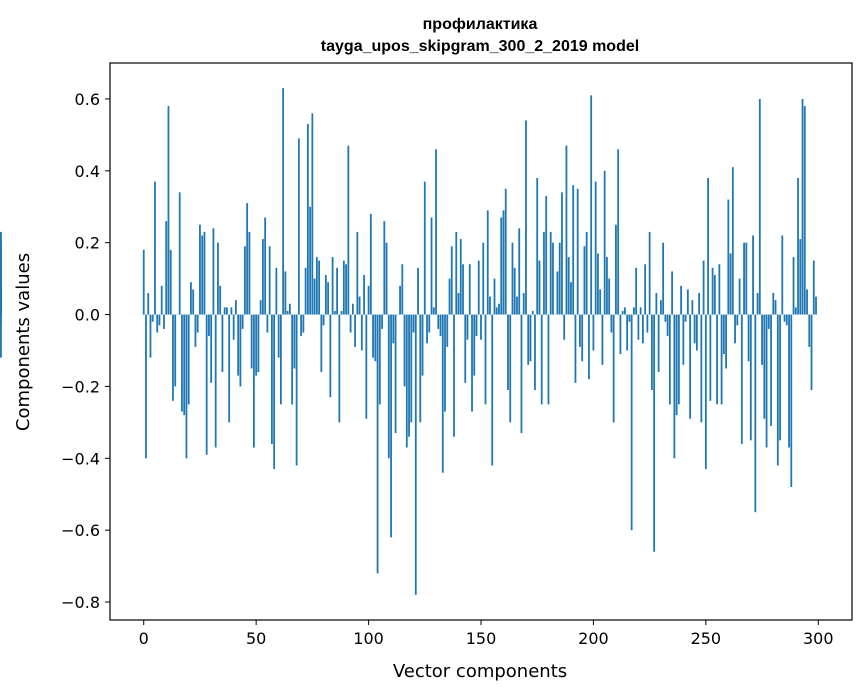  What do you see at coordinates (480, 24) in the screenshot?
I see `chart-title: профилактика` at bounding box center [480, 24].